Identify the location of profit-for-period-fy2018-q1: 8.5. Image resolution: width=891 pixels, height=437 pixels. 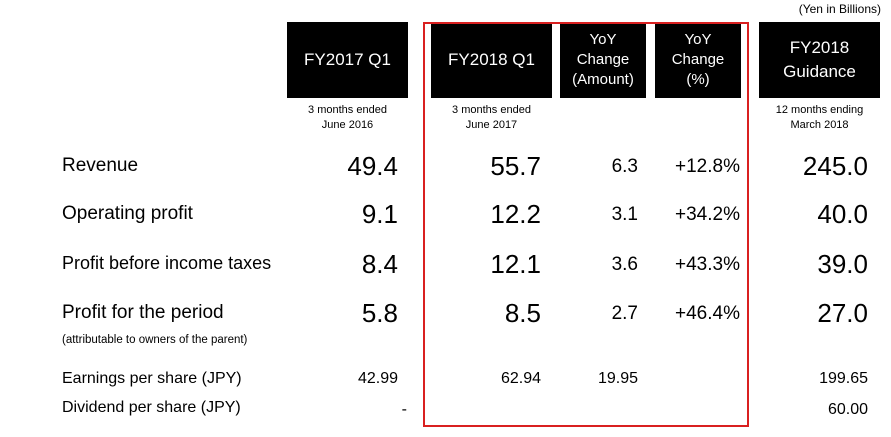
(522, 313).